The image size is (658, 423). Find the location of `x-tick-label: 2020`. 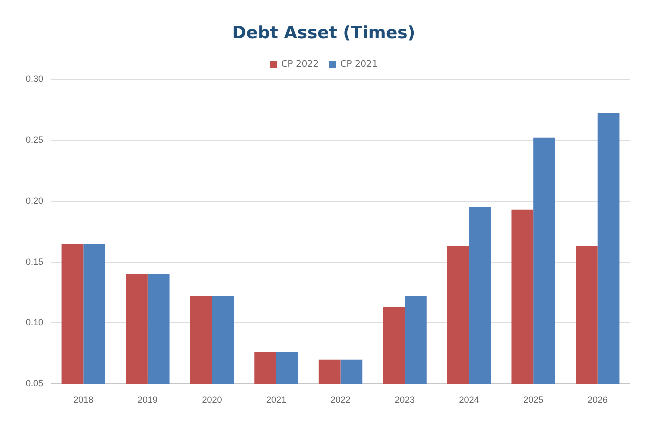

x-tick-label: 2020 is located at coordinates (212, 400).